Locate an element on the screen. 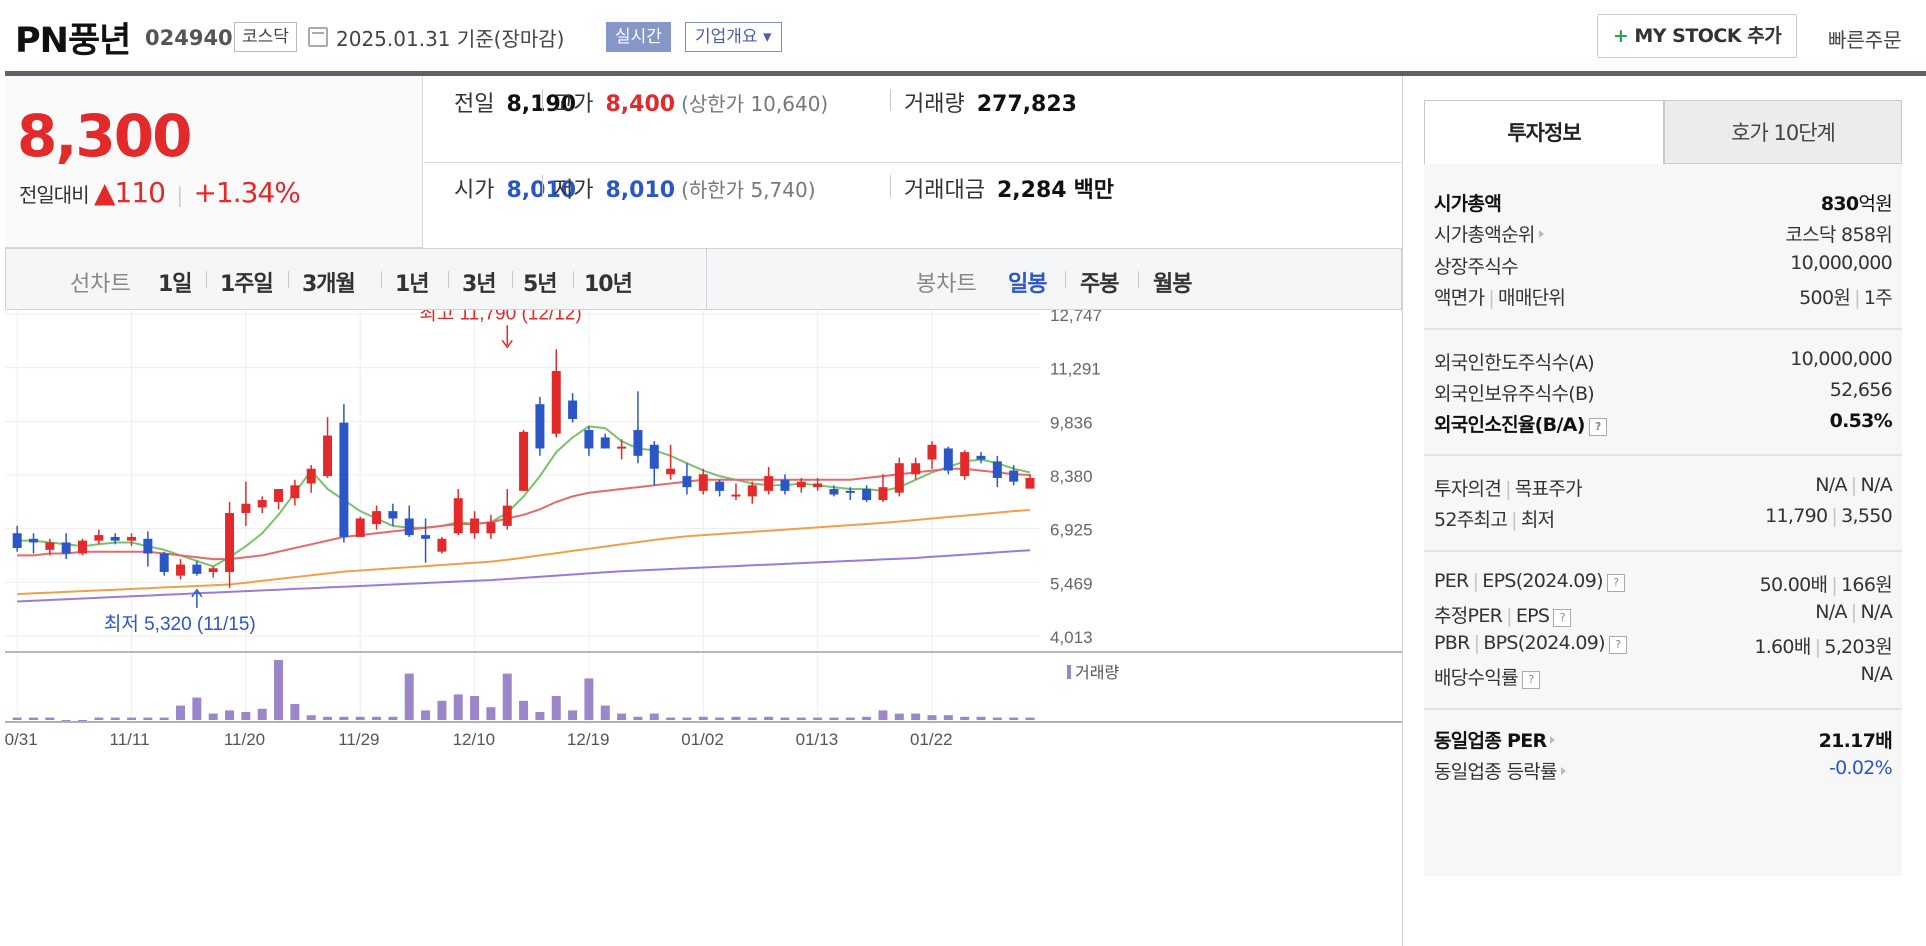 This screenshot has height=946, width=1926. quick-order-button: 빠른주문 is located at coordinates (1865, 40).